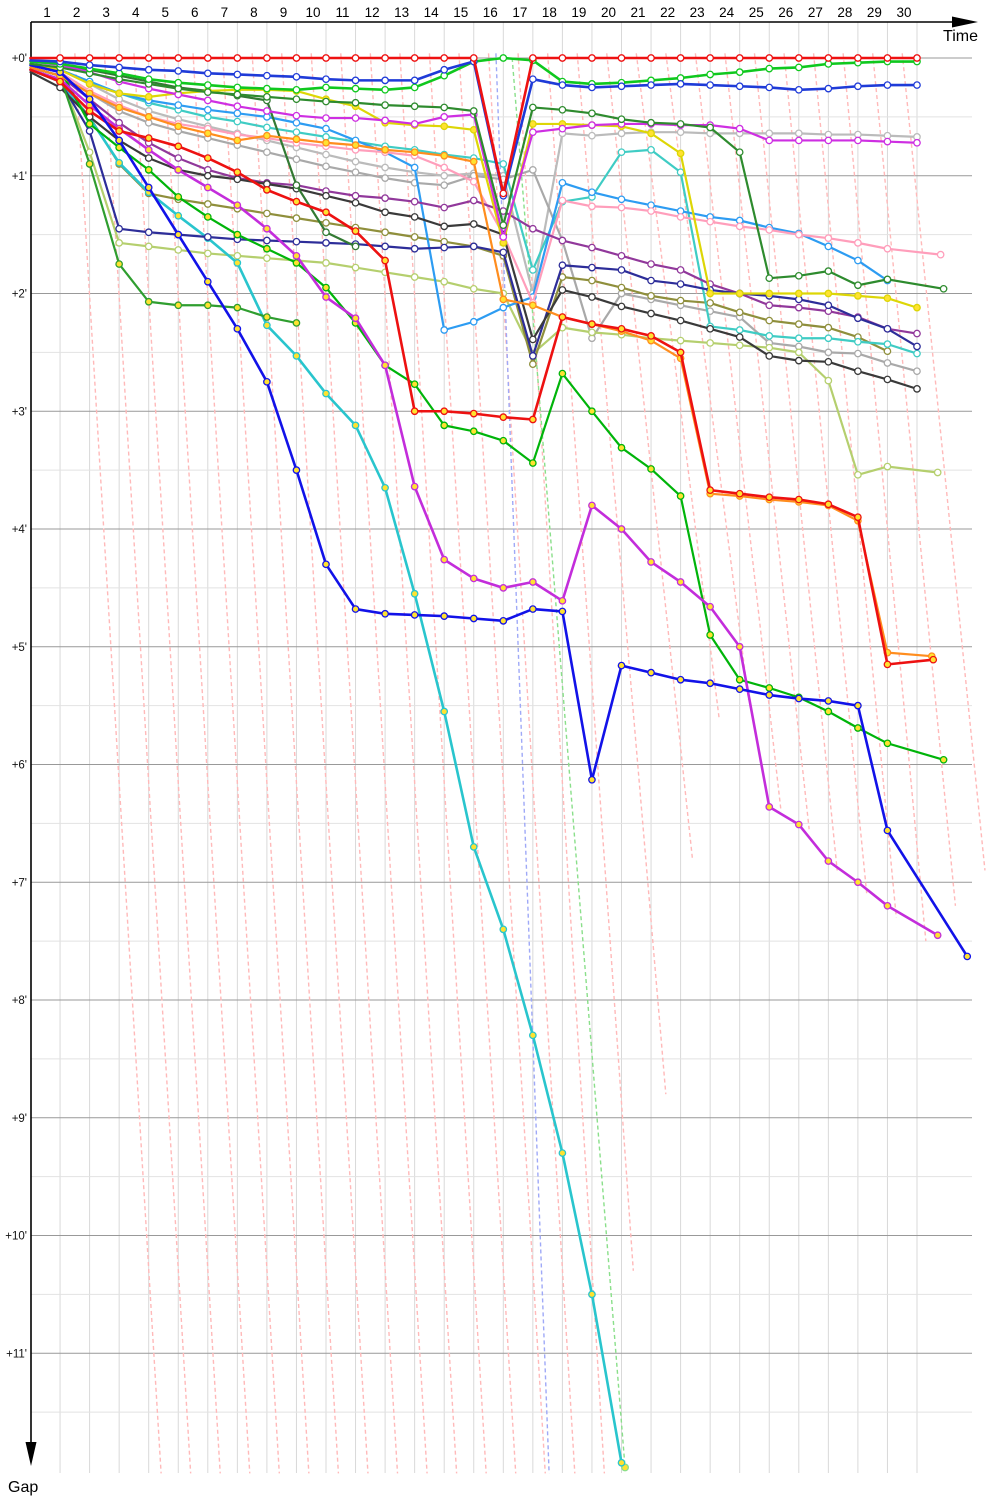 The height and width of the screenshot is (1500, 1000). What do you see at coordinates (178, 305) in the screenshot?
I see `series-marker-green-flat` at bounding box center [178, 305].